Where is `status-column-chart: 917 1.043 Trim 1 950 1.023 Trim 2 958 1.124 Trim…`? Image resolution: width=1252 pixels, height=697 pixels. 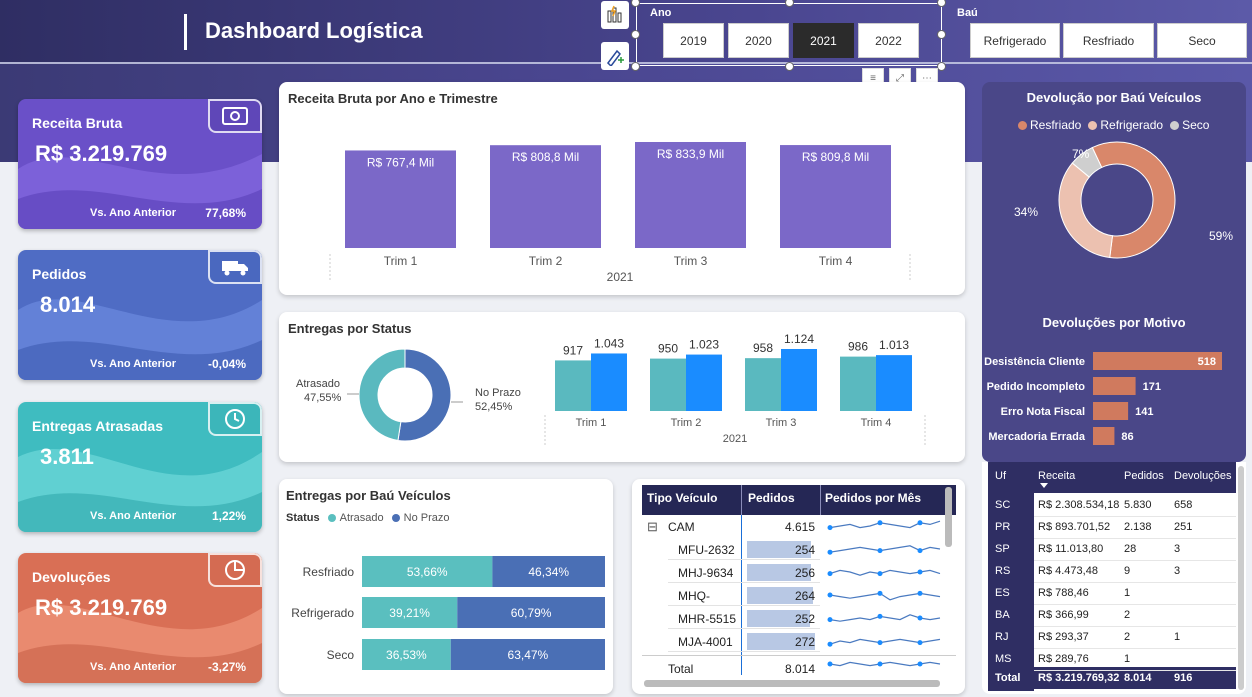
status-column-chart: 917 1.043 Trim 1 950 1.023 Trim 2 958 1.124 Trim… is located at coordinates (735, 389).